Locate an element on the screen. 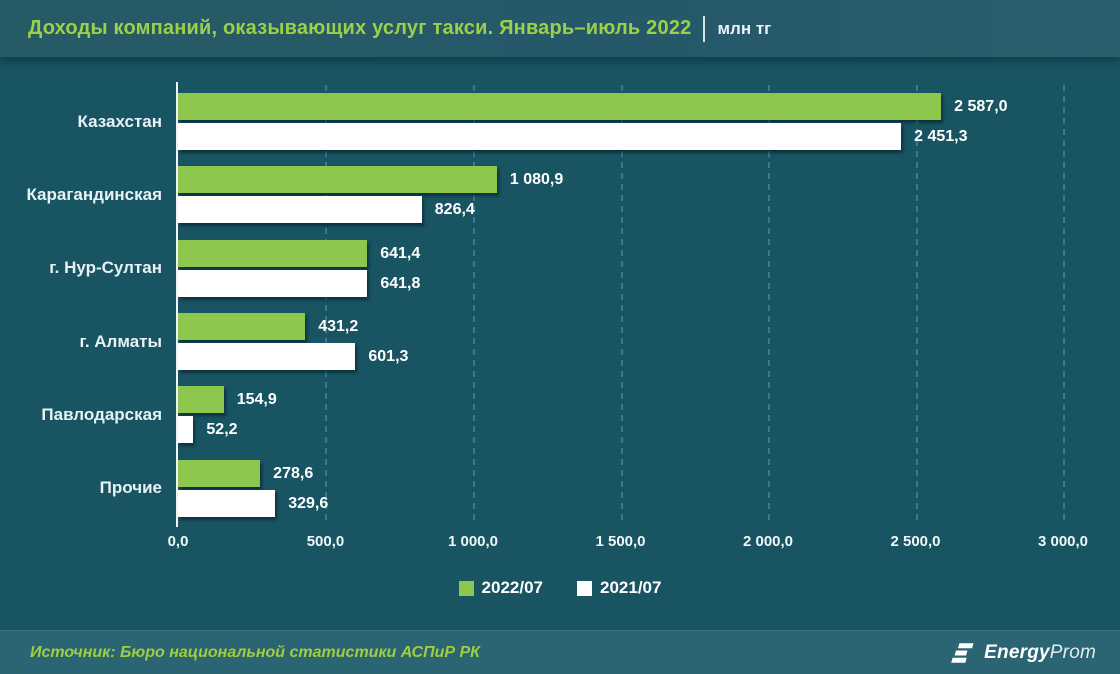  value-label: 154,9 is located at coordinates (256, 400).